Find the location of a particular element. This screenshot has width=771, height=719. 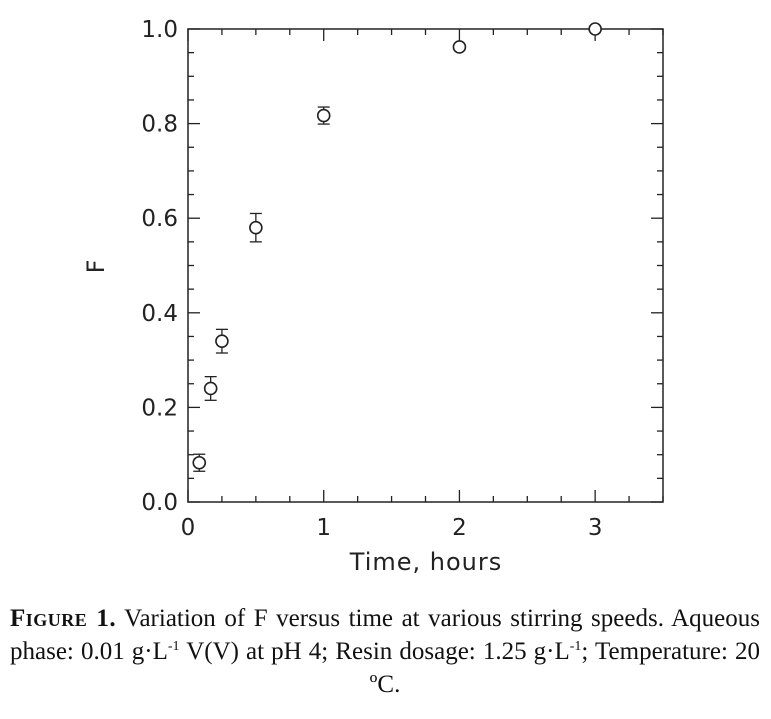

x-tick-label: 2 is located at coordinates (459, 528).